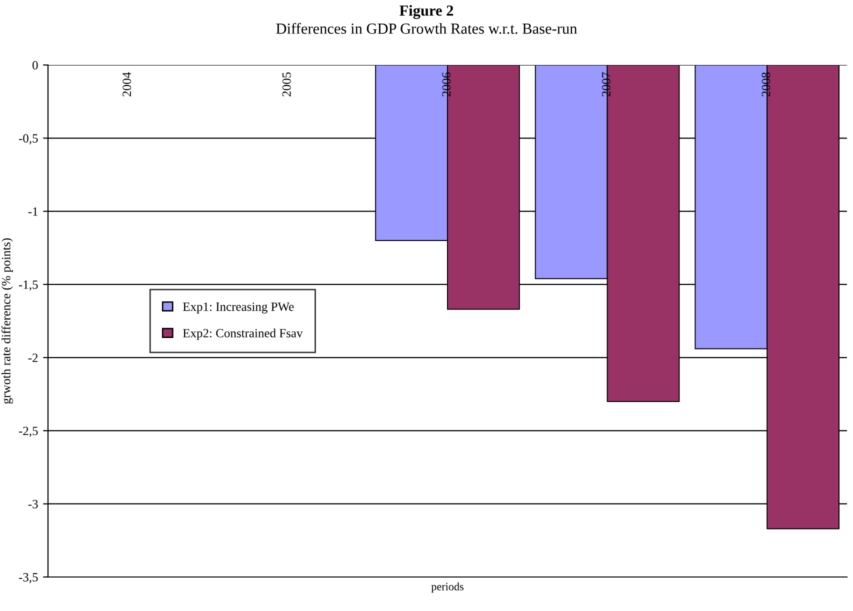 The image size is (853, 611). I want to click on y-tick-label: -2,5, so click(28, 431).